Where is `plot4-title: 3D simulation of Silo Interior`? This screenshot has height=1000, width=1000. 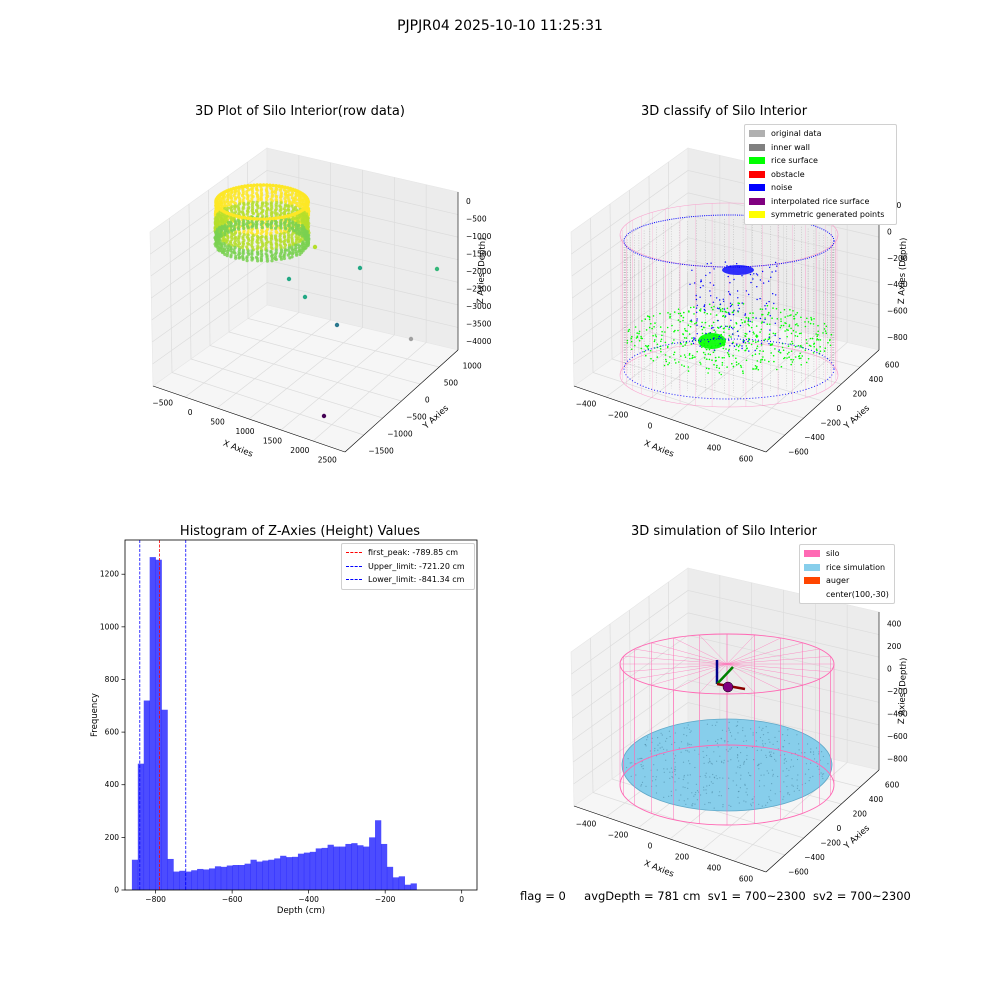
plot4-title: 3D simulation of Silo Interior is located at coordinates (724, 531).